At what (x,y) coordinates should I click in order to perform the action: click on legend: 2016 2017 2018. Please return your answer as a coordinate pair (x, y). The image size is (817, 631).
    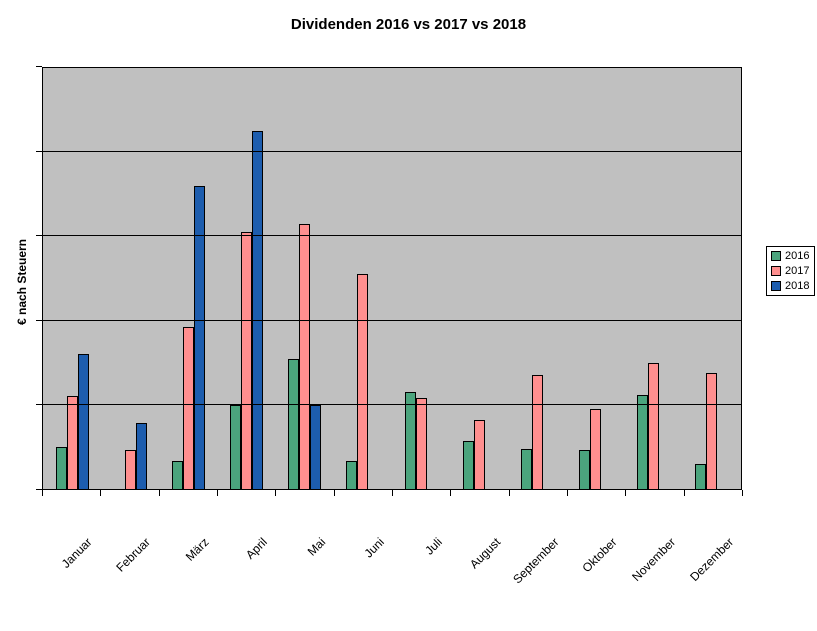
    Looking at the image, I should click on (791, 271).